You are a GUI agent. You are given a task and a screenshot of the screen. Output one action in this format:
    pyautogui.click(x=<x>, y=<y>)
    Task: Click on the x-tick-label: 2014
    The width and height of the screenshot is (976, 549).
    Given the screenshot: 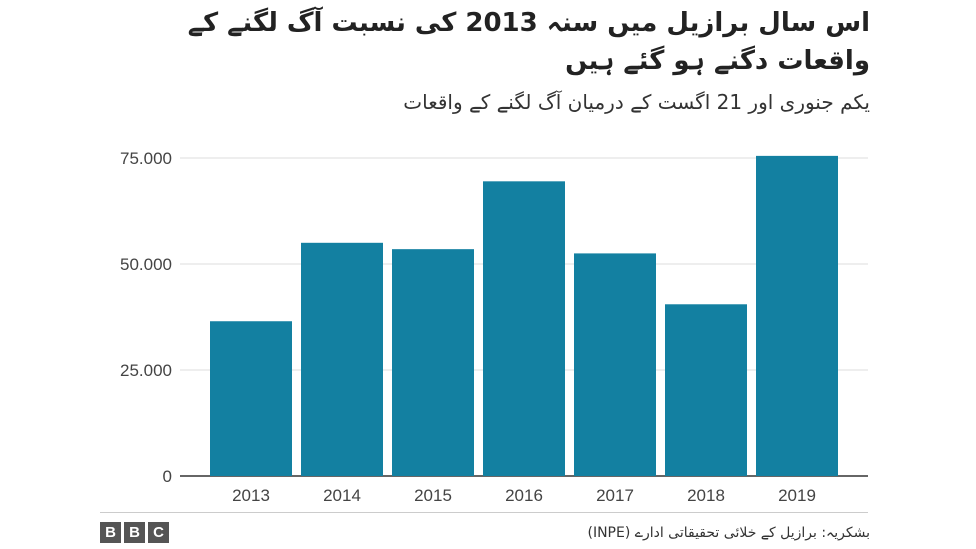 What is the action you would take?
    pyautogui.click(x=342, y=495)
    